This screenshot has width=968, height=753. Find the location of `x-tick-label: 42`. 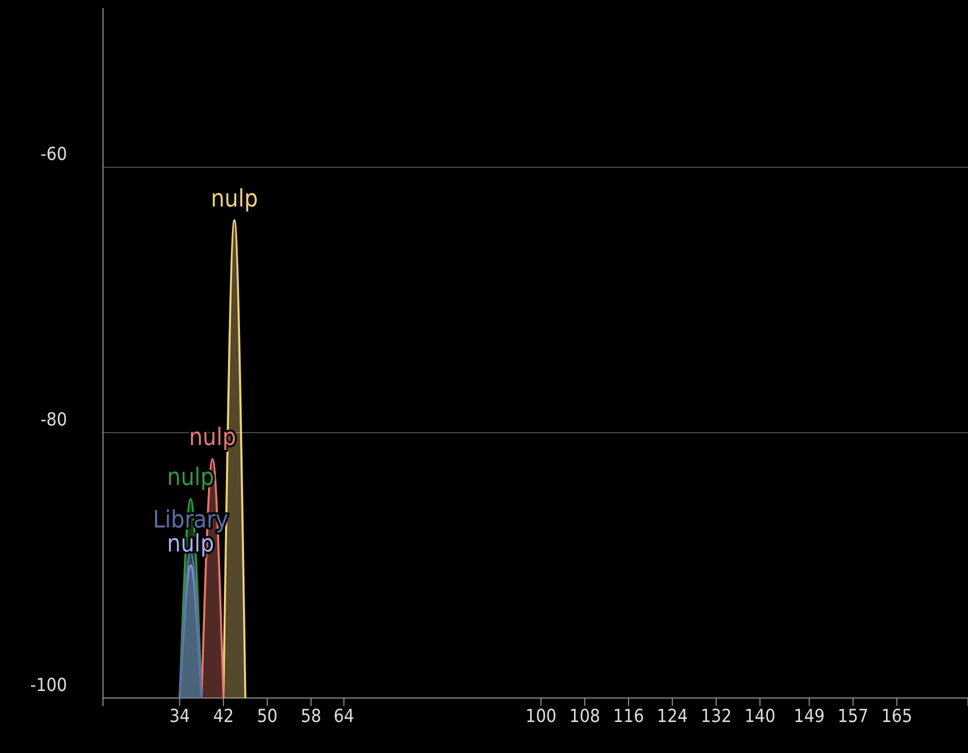

x-tick-label: 42 is located at coordinates (223, 716).